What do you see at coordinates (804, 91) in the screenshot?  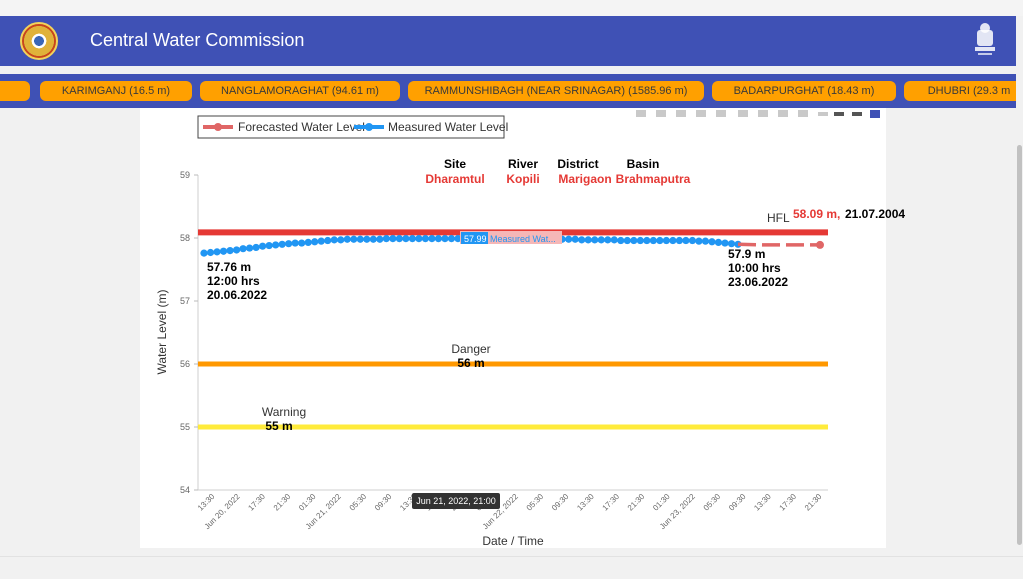 I see `station-chip: BADARPURGHAT (18.43 m)` at bounding box center [804, 91].